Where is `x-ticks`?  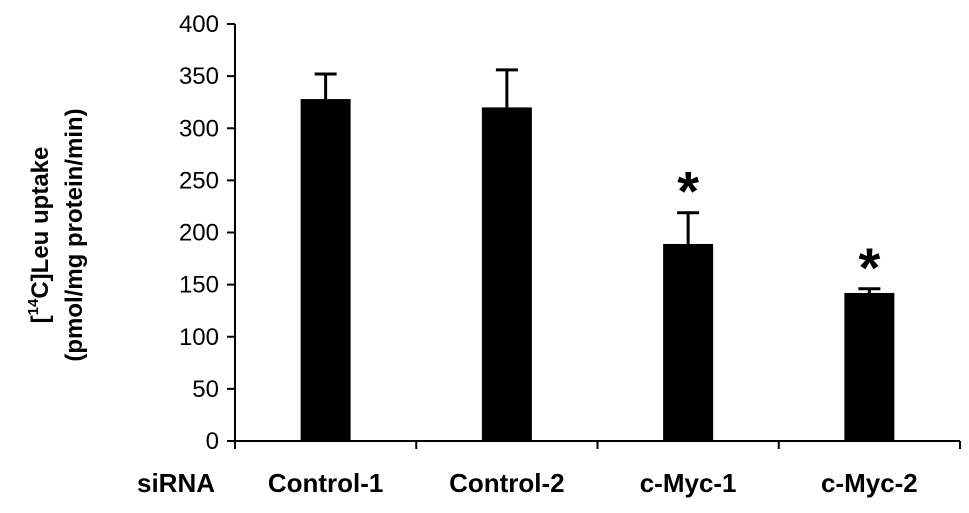 x-ticks is located at coordinates (597, 445).